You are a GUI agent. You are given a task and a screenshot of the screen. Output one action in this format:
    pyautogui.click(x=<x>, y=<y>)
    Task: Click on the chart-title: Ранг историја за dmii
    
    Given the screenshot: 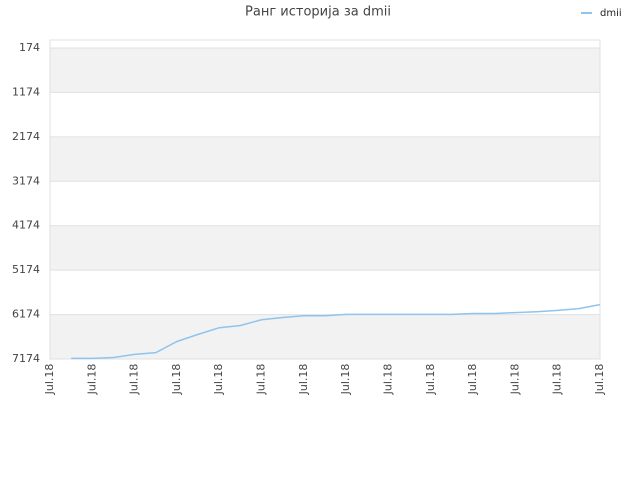 What is the action you would take?
    pyautogui.click(x=318, y=12)
    